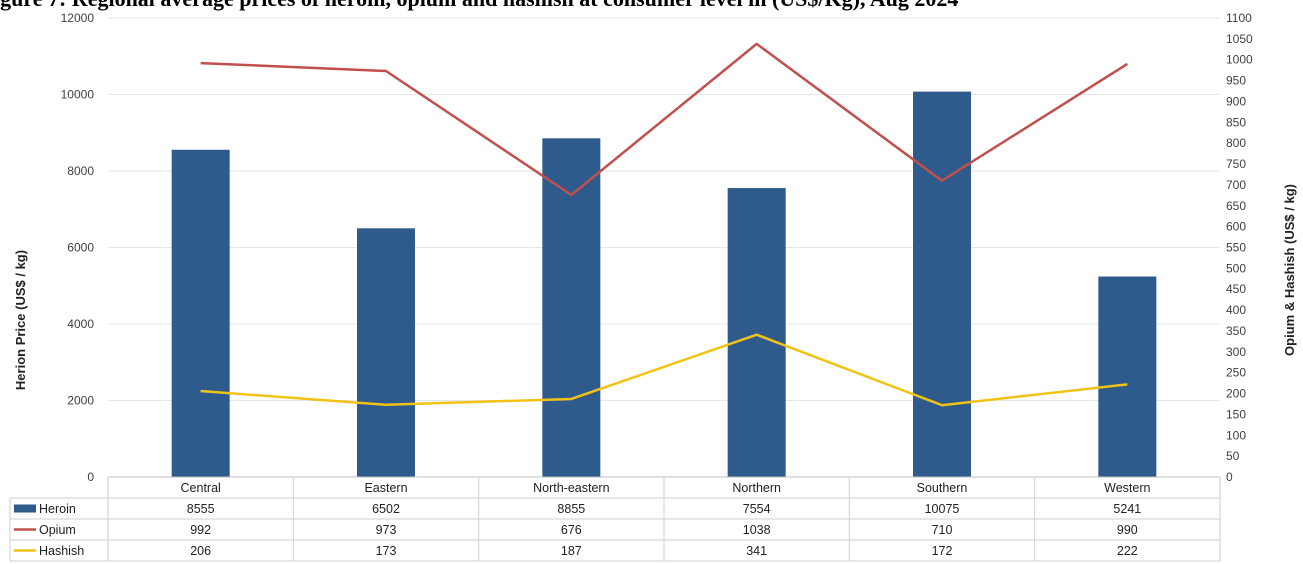  What do you see at coordinates (57, 509) in the screenshot?
I see `legend-label-heroin: Heroin` at bounding box center [57, 509].